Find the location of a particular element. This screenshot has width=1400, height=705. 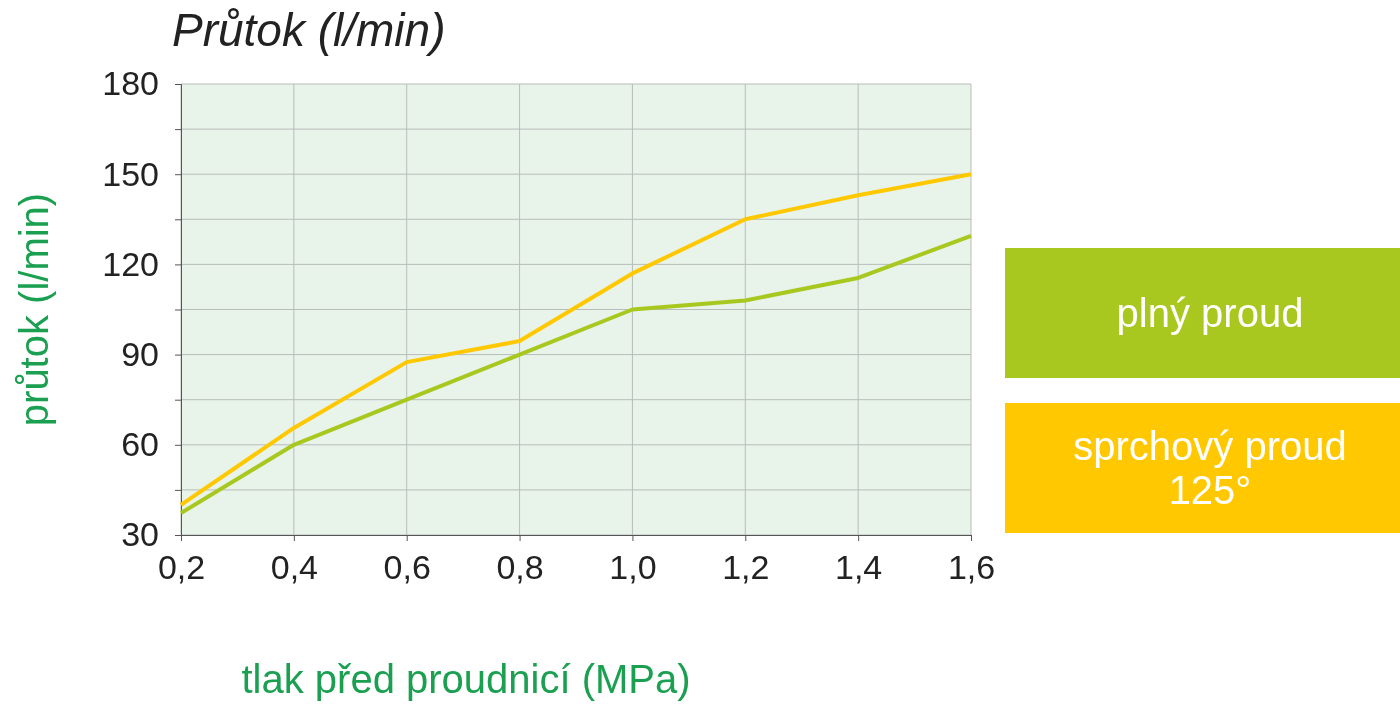

y-tick-label: 60 is located at coordinates (140, 444).